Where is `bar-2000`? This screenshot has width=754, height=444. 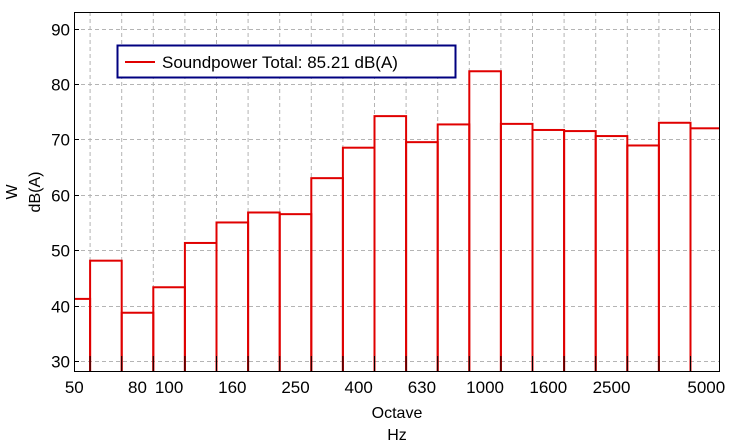 bar-2000 is located at coordinates (580, 251).